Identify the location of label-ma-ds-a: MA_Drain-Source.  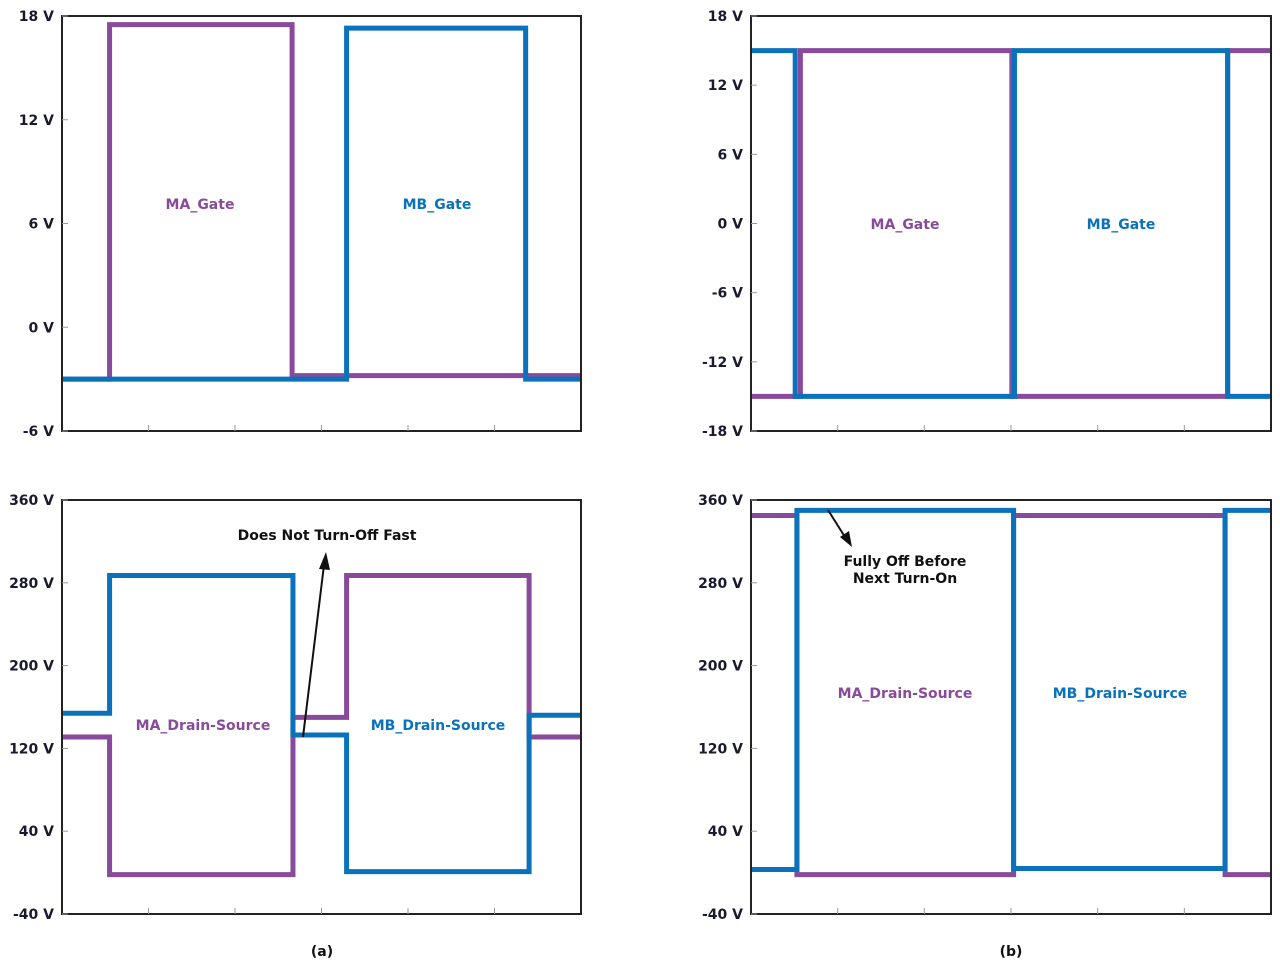
(203, 726).